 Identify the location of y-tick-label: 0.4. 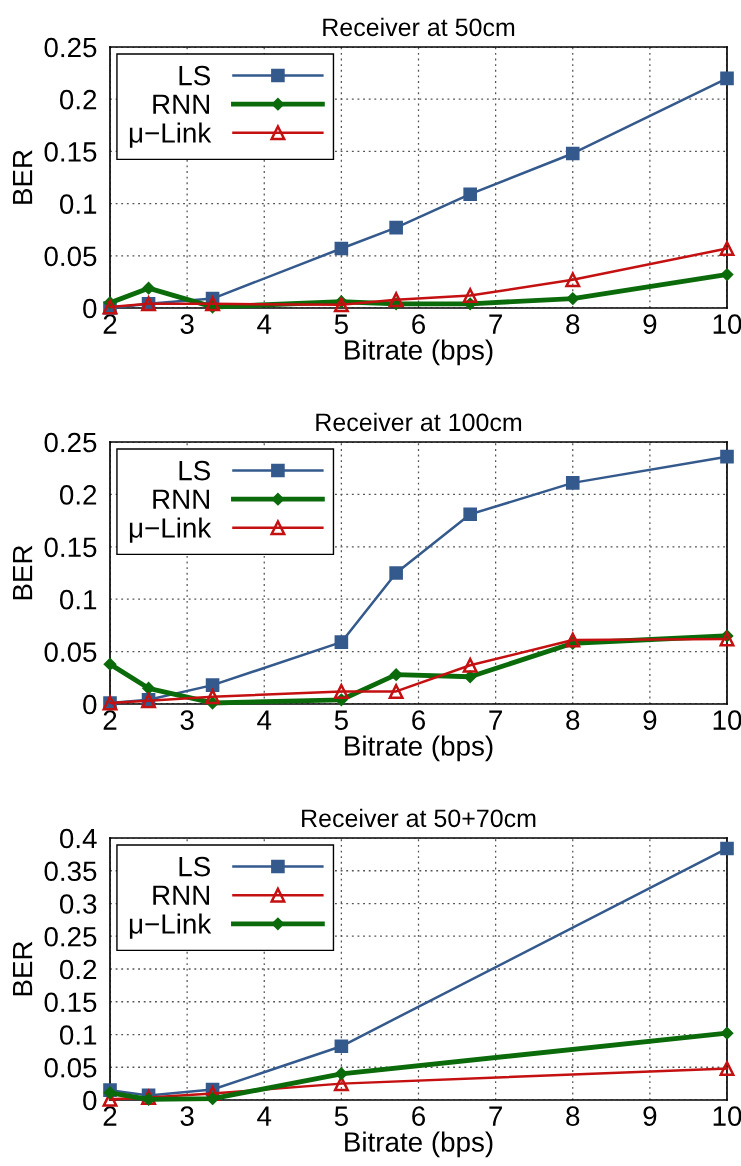
(78, 838).